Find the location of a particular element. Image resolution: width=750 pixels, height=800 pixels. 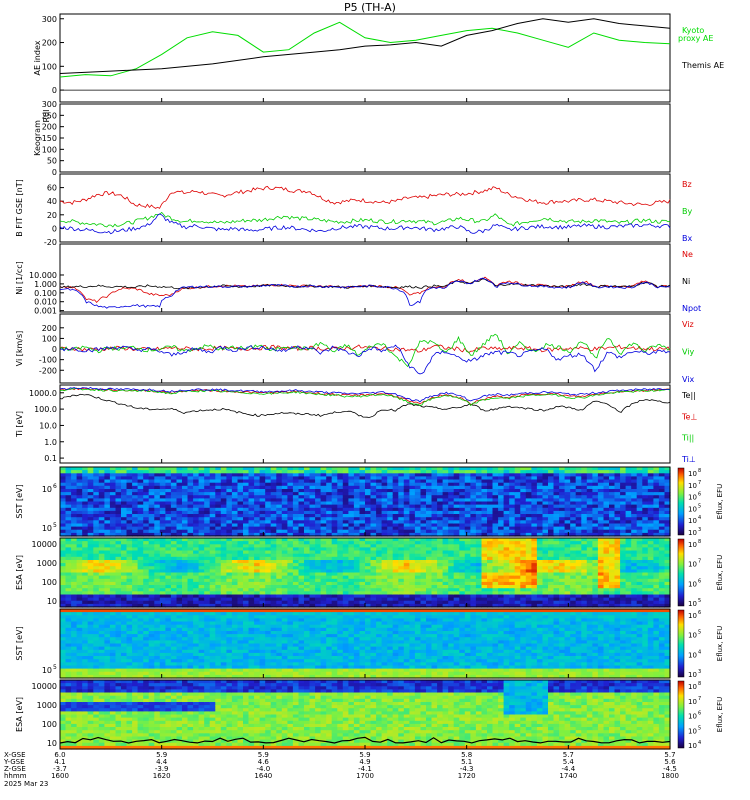

vi-y-tick-label: -200 is located at coordinates (48, 370).